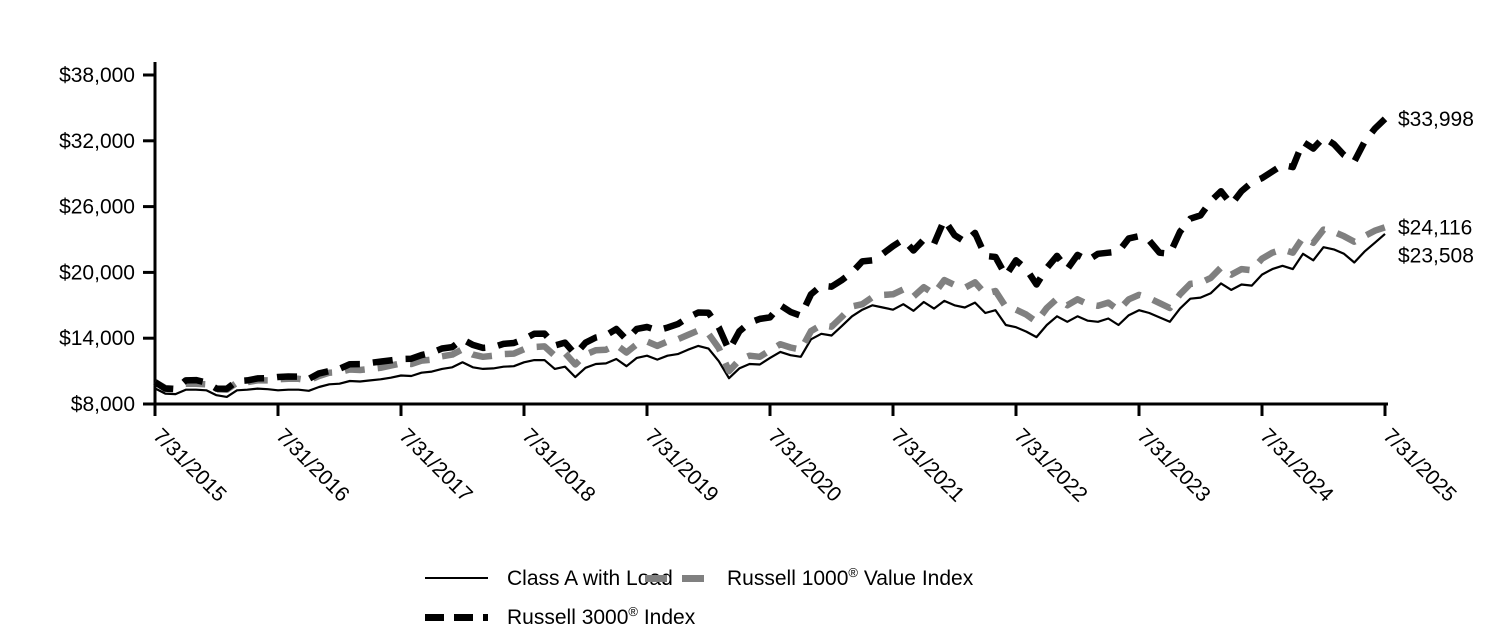 This screenshot has height=636, width=1512. I want to click on x-tick-label: 7/31/2021, so click(927, 465).